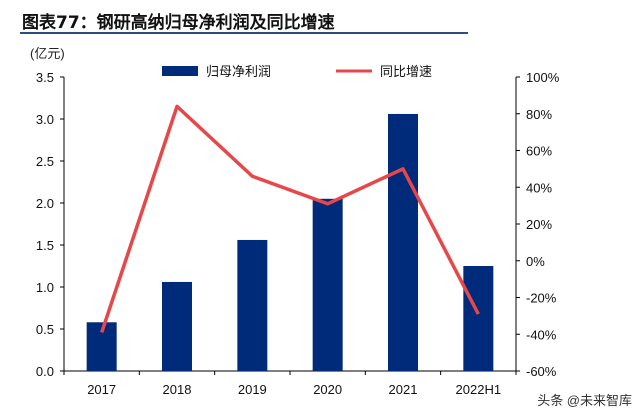  I want to click on x-tick-label: 2022H1, so click(479, 389).